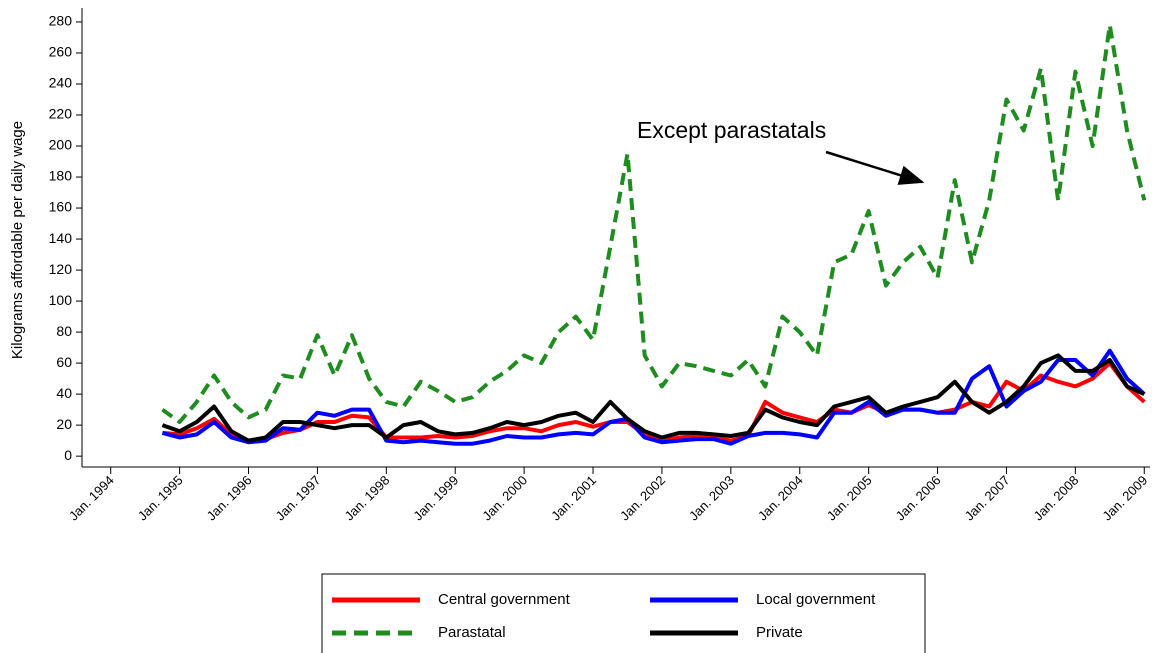 The width and height of the screenshot is (1159, 653). Describe the element at coordinates (573, 498) in the screenshot. I see `x-tick-label: Jan. 2001` at that location.